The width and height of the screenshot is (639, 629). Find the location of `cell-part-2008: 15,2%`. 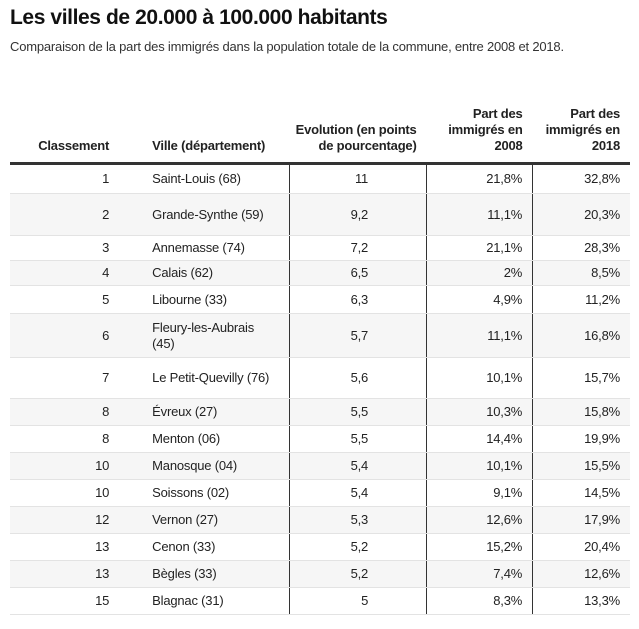

cell-part-2008: 15,2% is located at coordinates (480, 547).